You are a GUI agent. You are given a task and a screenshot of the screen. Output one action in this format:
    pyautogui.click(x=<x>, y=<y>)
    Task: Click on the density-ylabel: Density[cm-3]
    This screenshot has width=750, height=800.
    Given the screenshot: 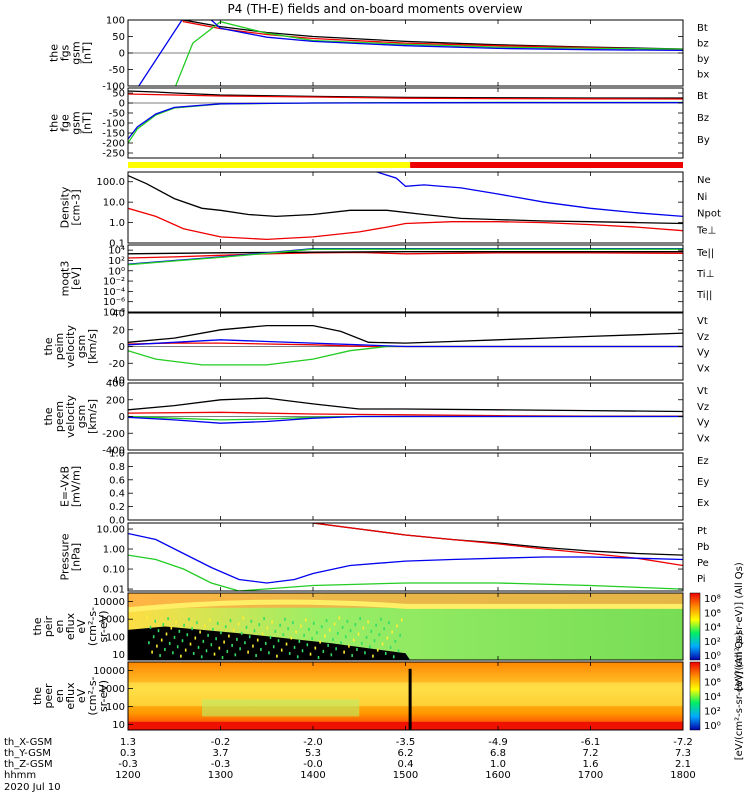 What is the action you would take?
    pyautogui.click(x=71, y=207)
    